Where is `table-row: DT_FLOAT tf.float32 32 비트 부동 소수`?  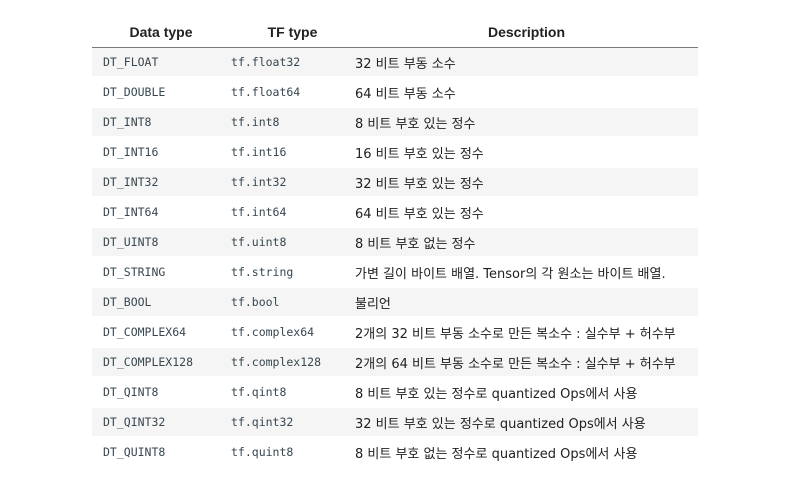
table-row: DT_FLOAT tf.float32 32 비트 부동 소수 is located at coordinates (395, 62).